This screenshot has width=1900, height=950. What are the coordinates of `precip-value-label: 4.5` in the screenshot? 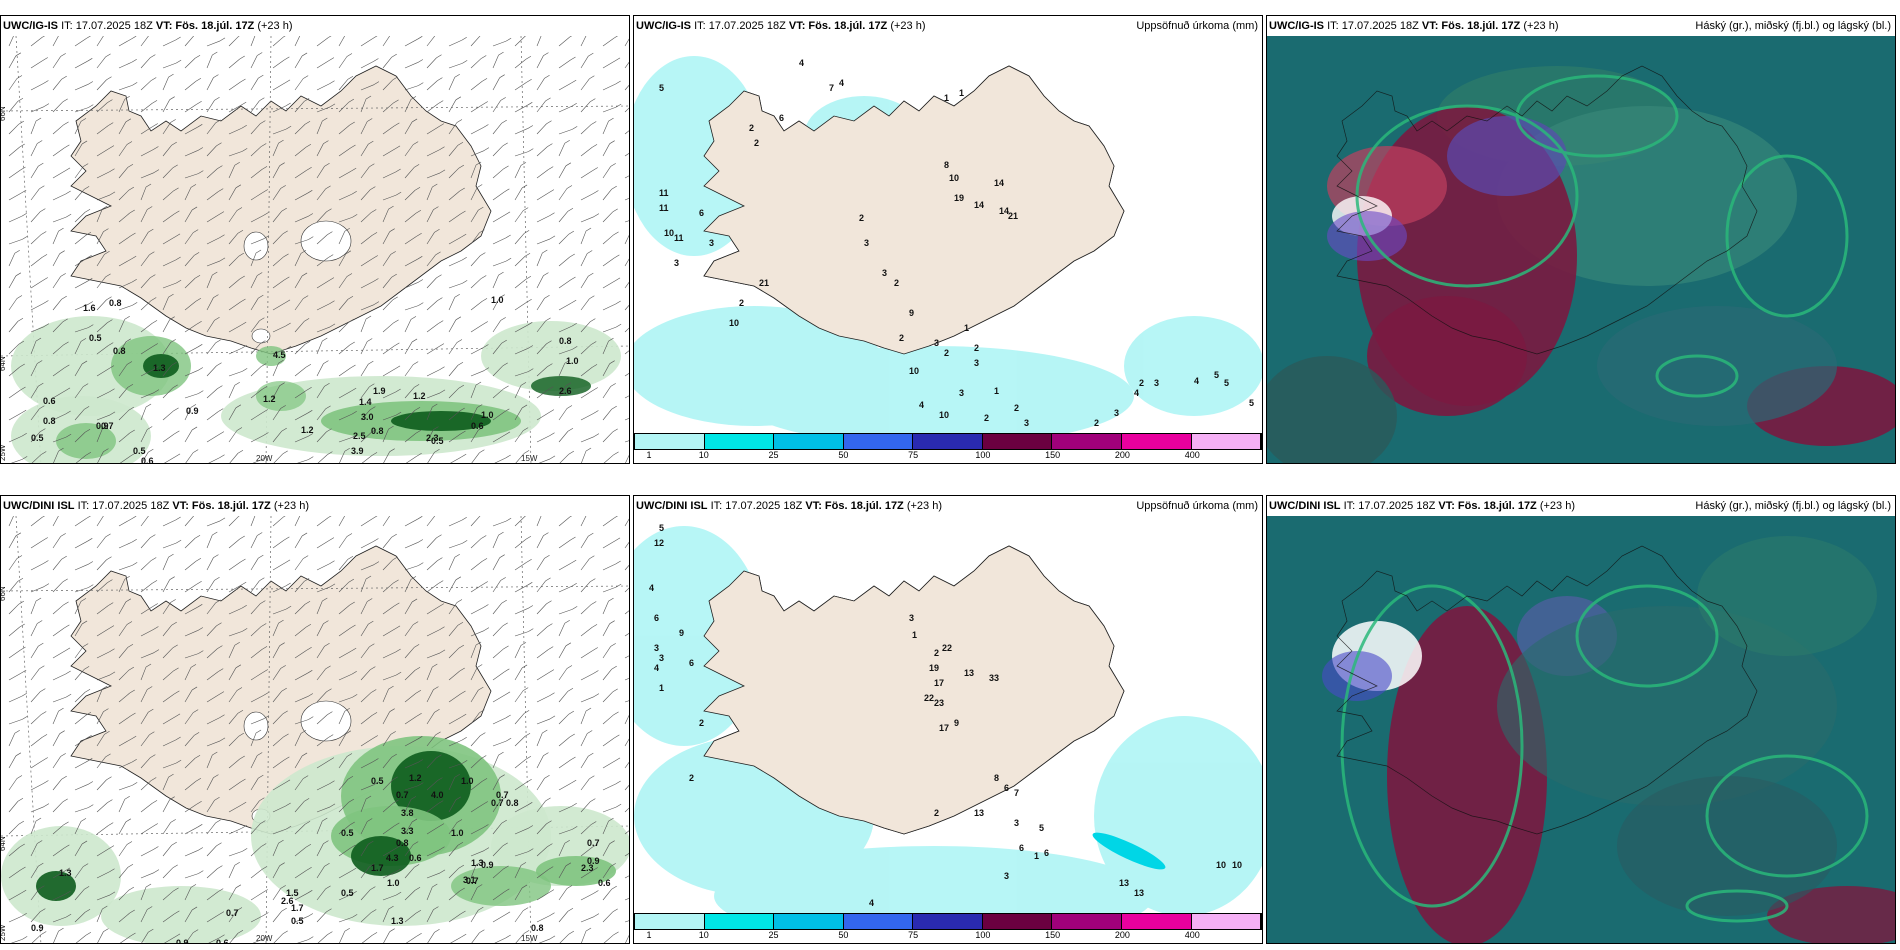 It's located at (279, 355).